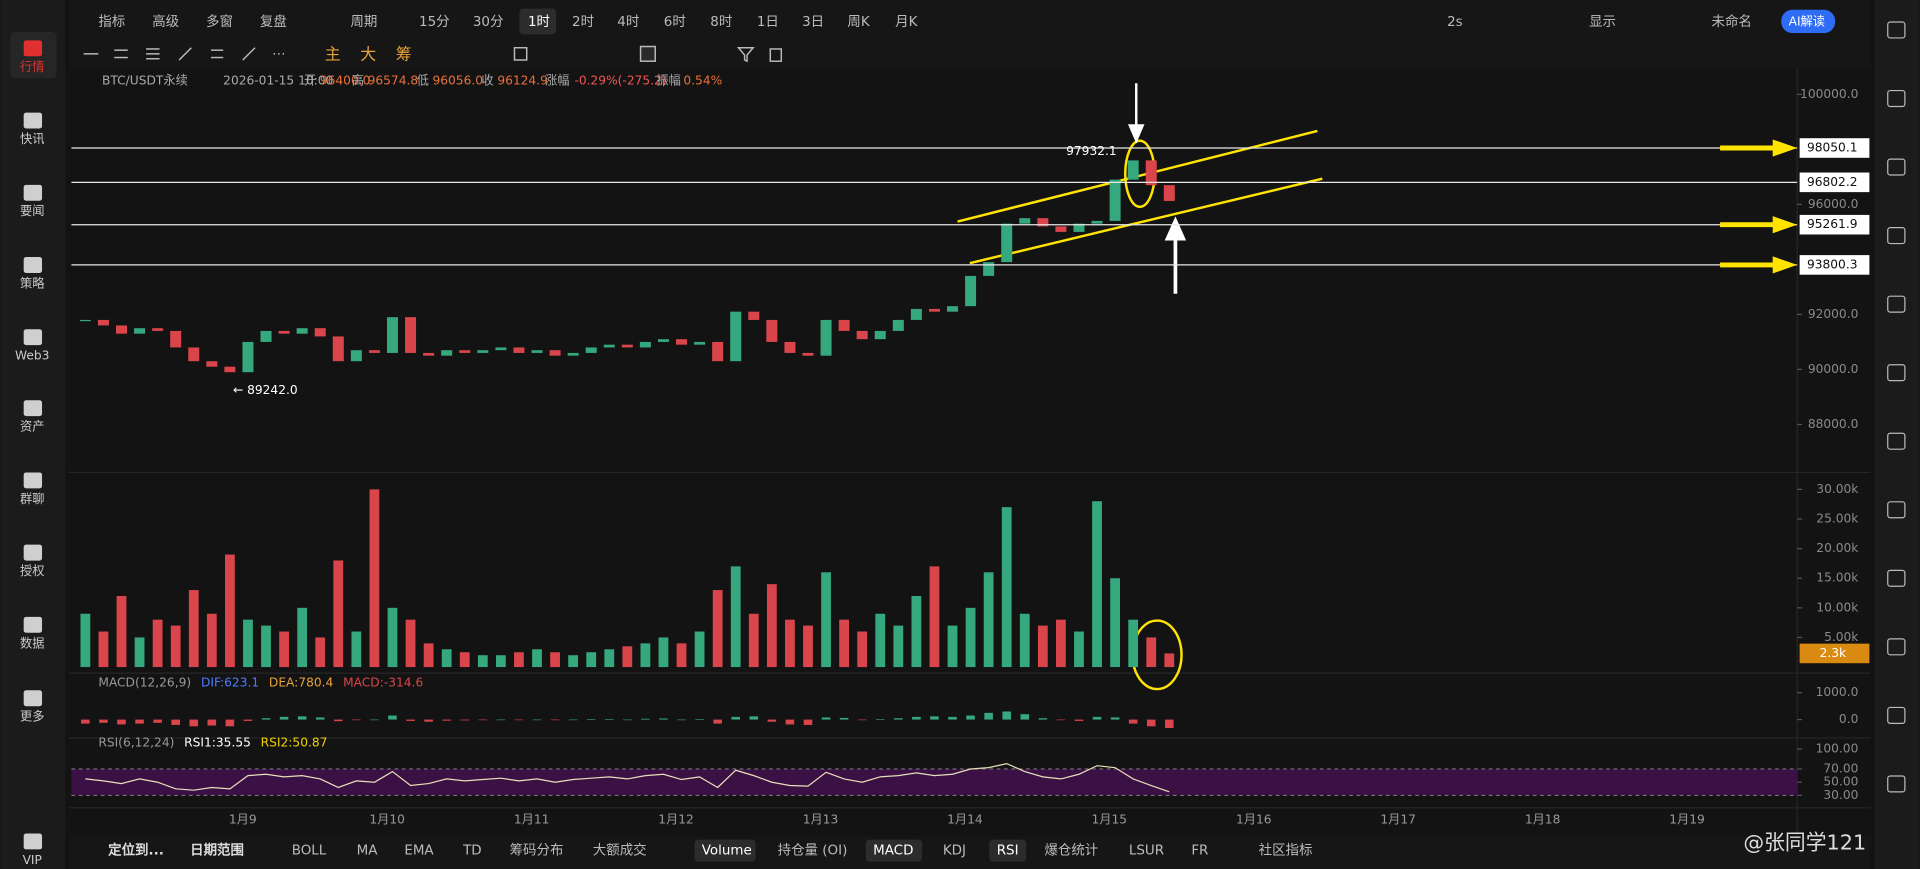 This screenshot has width=1920, height=869. What do you see at coordinates (1071, 851) in the screenshot?
I see `bottom-toolbar-item: 爆仓统计` at bounding box center [1071, 851].